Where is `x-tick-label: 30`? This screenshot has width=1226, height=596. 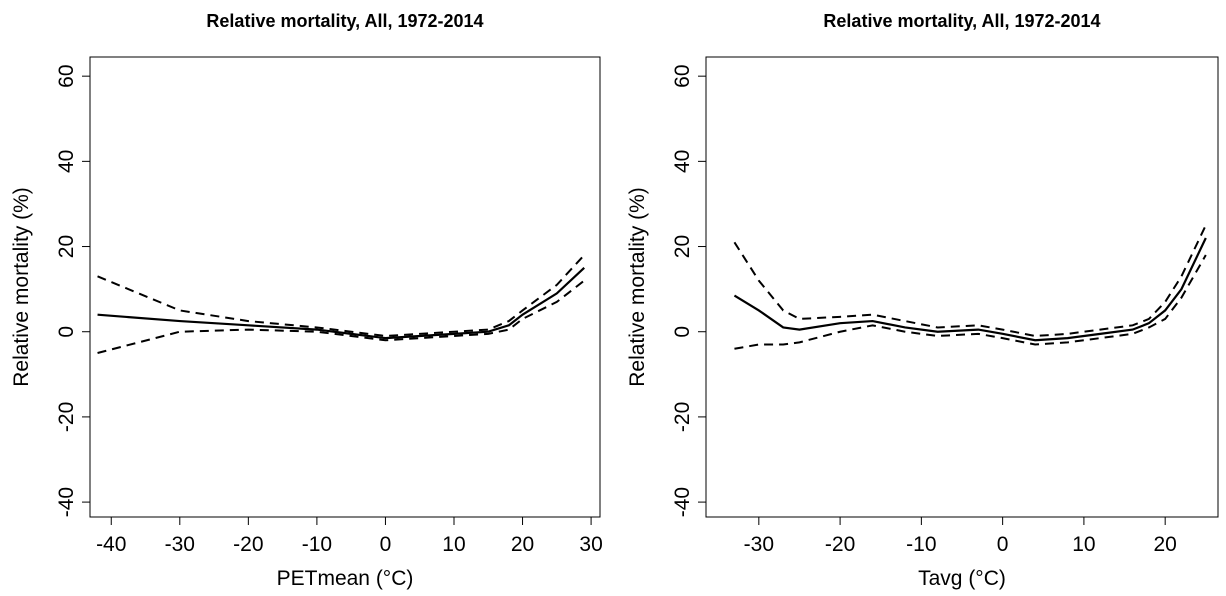
x-tick-label: 30 is located at coordinates (590, 544).